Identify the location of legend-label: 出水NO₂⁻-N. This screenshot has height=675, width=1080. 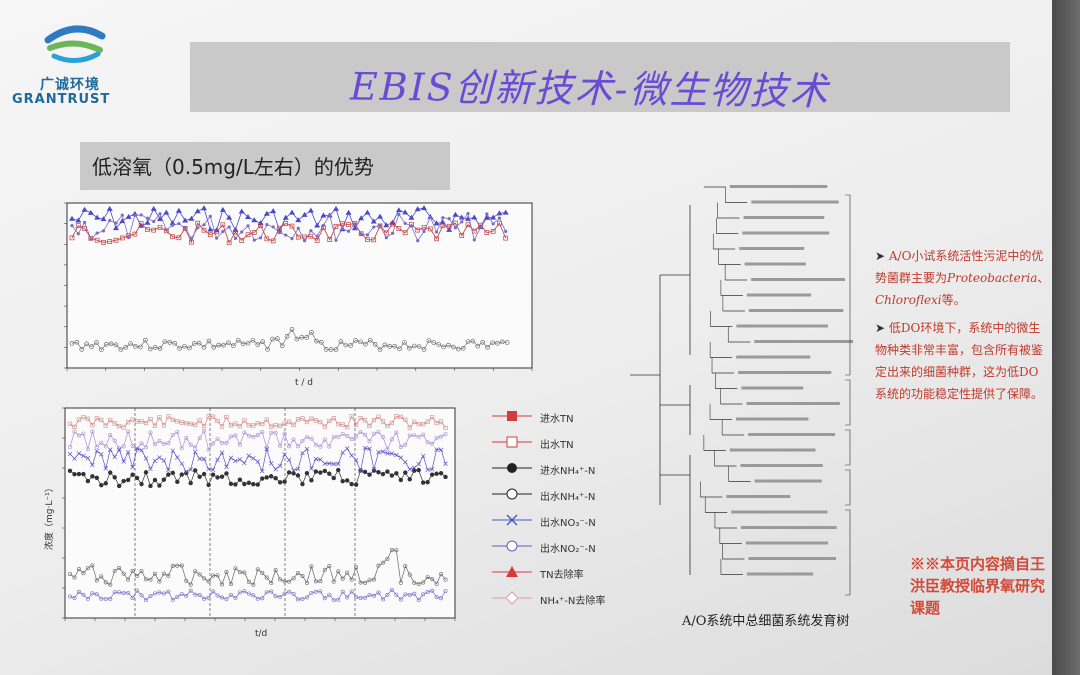
(568, 549).